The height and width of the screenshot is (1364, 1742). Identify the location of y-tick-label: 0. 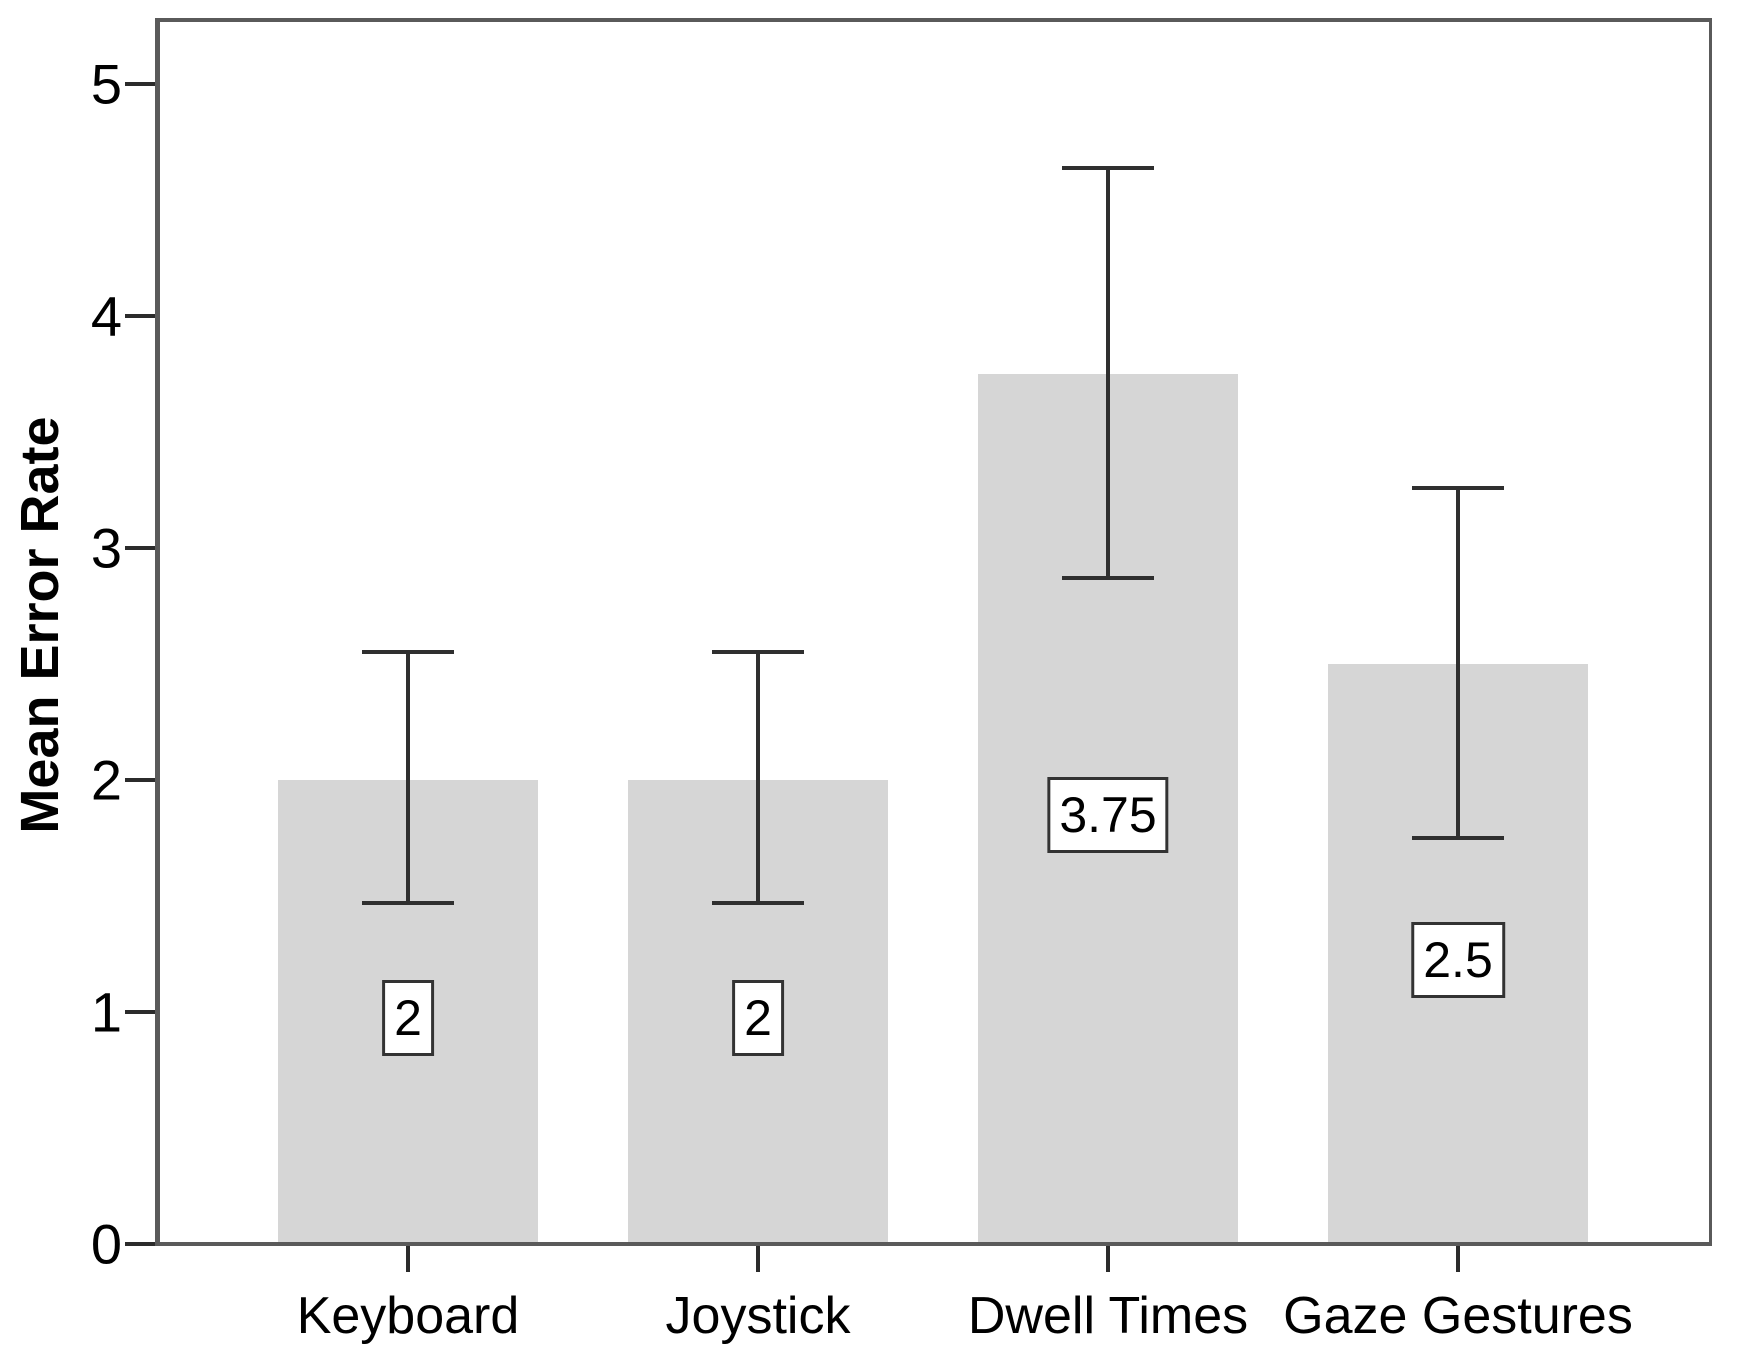
(106, 1244).